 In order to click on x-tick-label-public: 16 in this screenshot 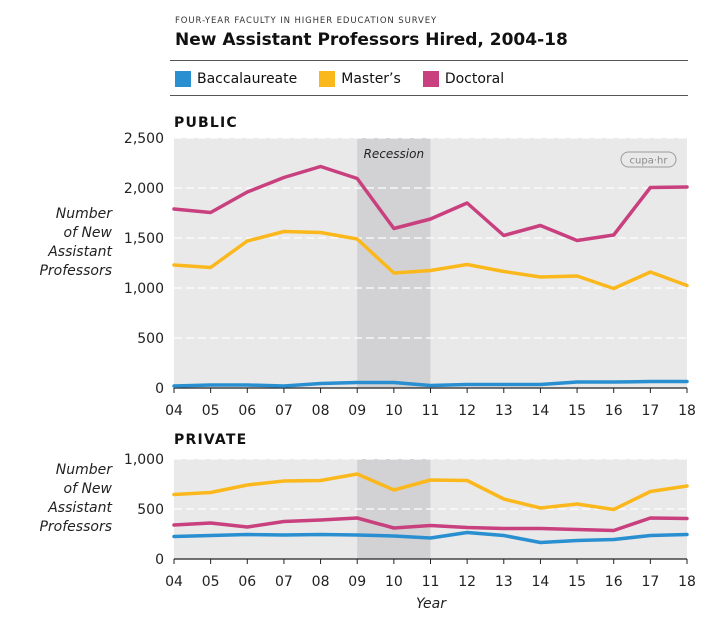, I will do `click(614, 411)`.